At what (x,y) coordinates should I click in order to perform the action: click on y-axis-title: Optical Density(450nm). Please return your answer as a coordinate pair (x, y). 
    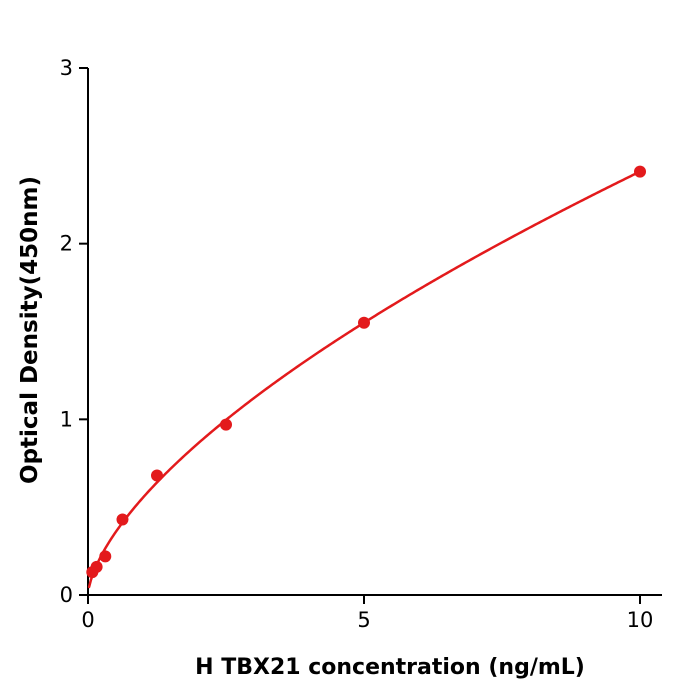
    Looking at the image, I should click on (30, 330).